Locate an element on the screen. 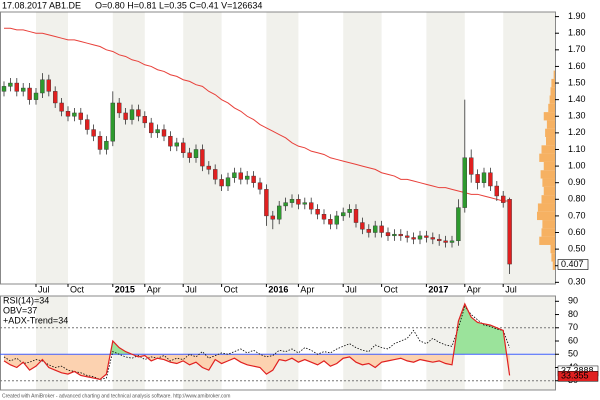  value-marker-label: 37.3888 is located at coordinates (577, 370).